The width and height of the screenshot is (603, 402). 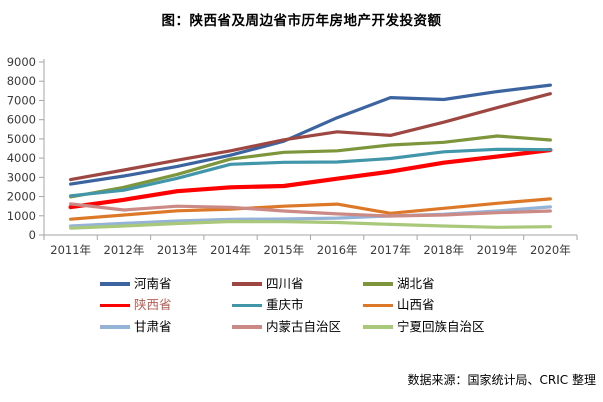 I want to click on legend-swatch-sichuan, so click(x=247, y=284).